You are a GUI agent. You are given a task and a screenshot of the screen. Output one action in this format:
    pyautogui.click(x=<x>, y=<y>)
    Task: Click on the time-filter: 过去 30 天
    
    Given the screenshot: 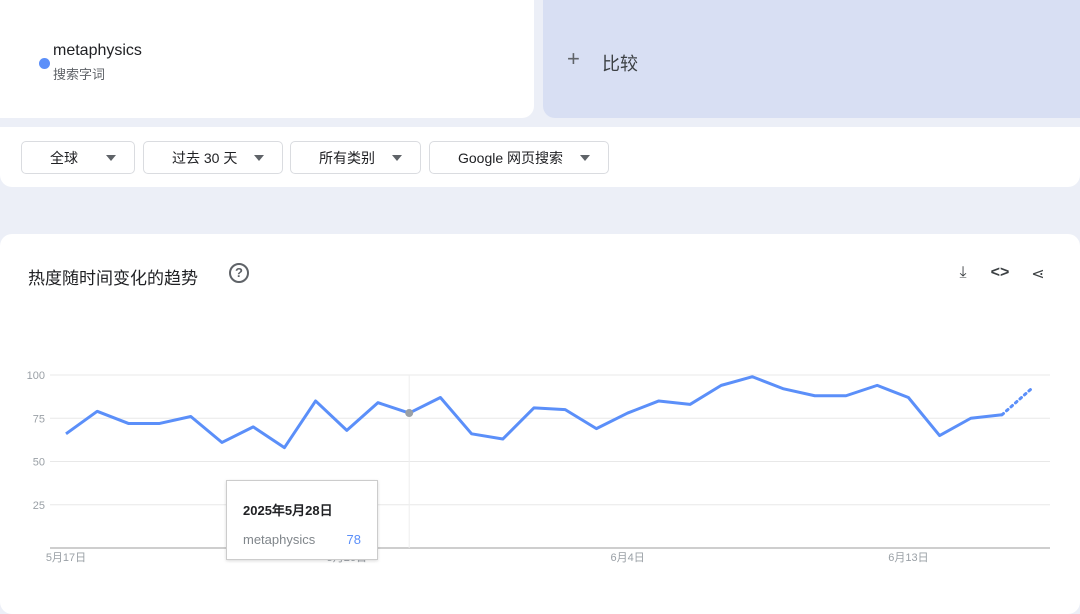 What is the action you would take?
    pyautogui.click(x=213, y=157)
    